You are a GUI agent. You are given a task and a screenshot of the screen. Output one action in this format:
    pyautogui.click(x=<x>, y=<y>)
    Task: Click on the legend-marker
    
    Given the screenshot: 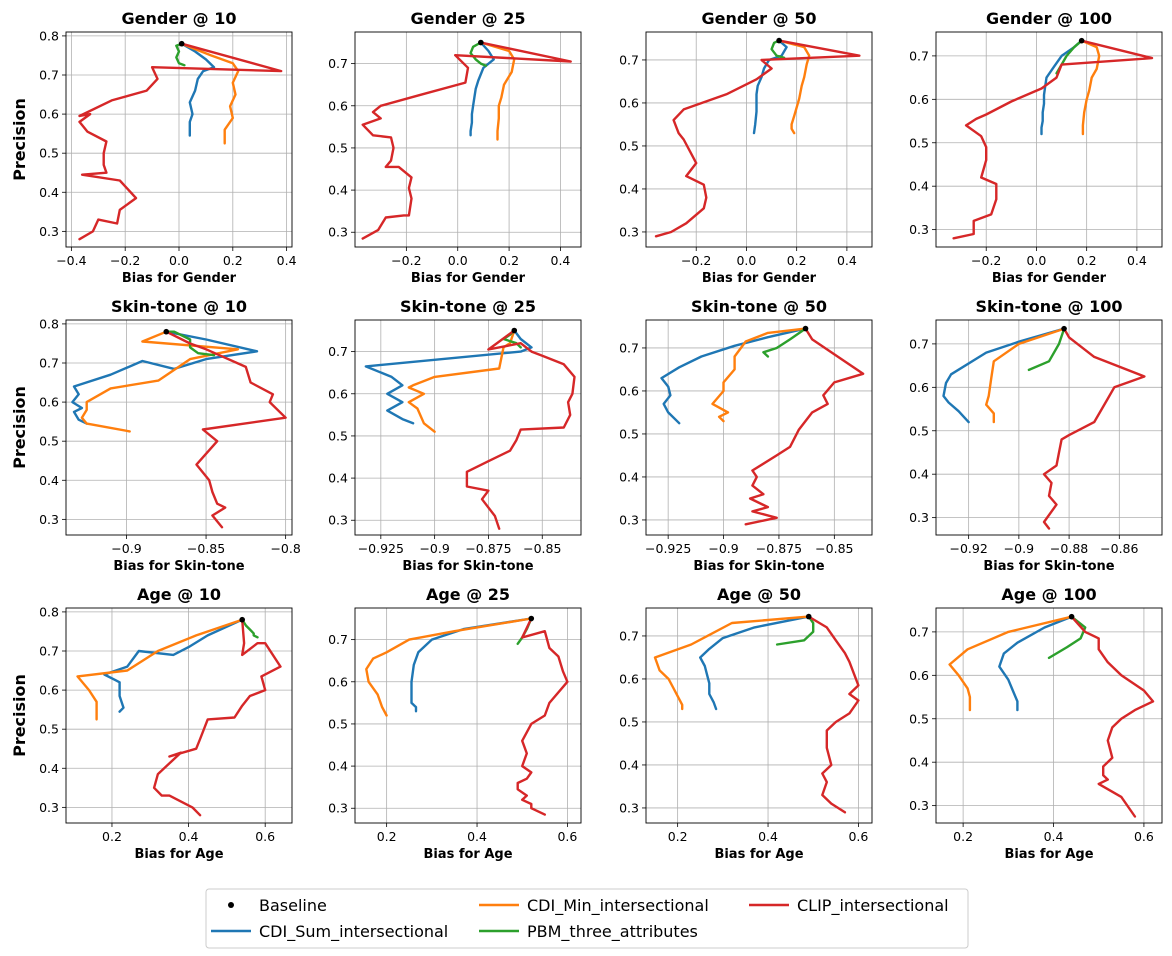 What is the action you would take?
    pyautogui.click(x=231, y=905)
    